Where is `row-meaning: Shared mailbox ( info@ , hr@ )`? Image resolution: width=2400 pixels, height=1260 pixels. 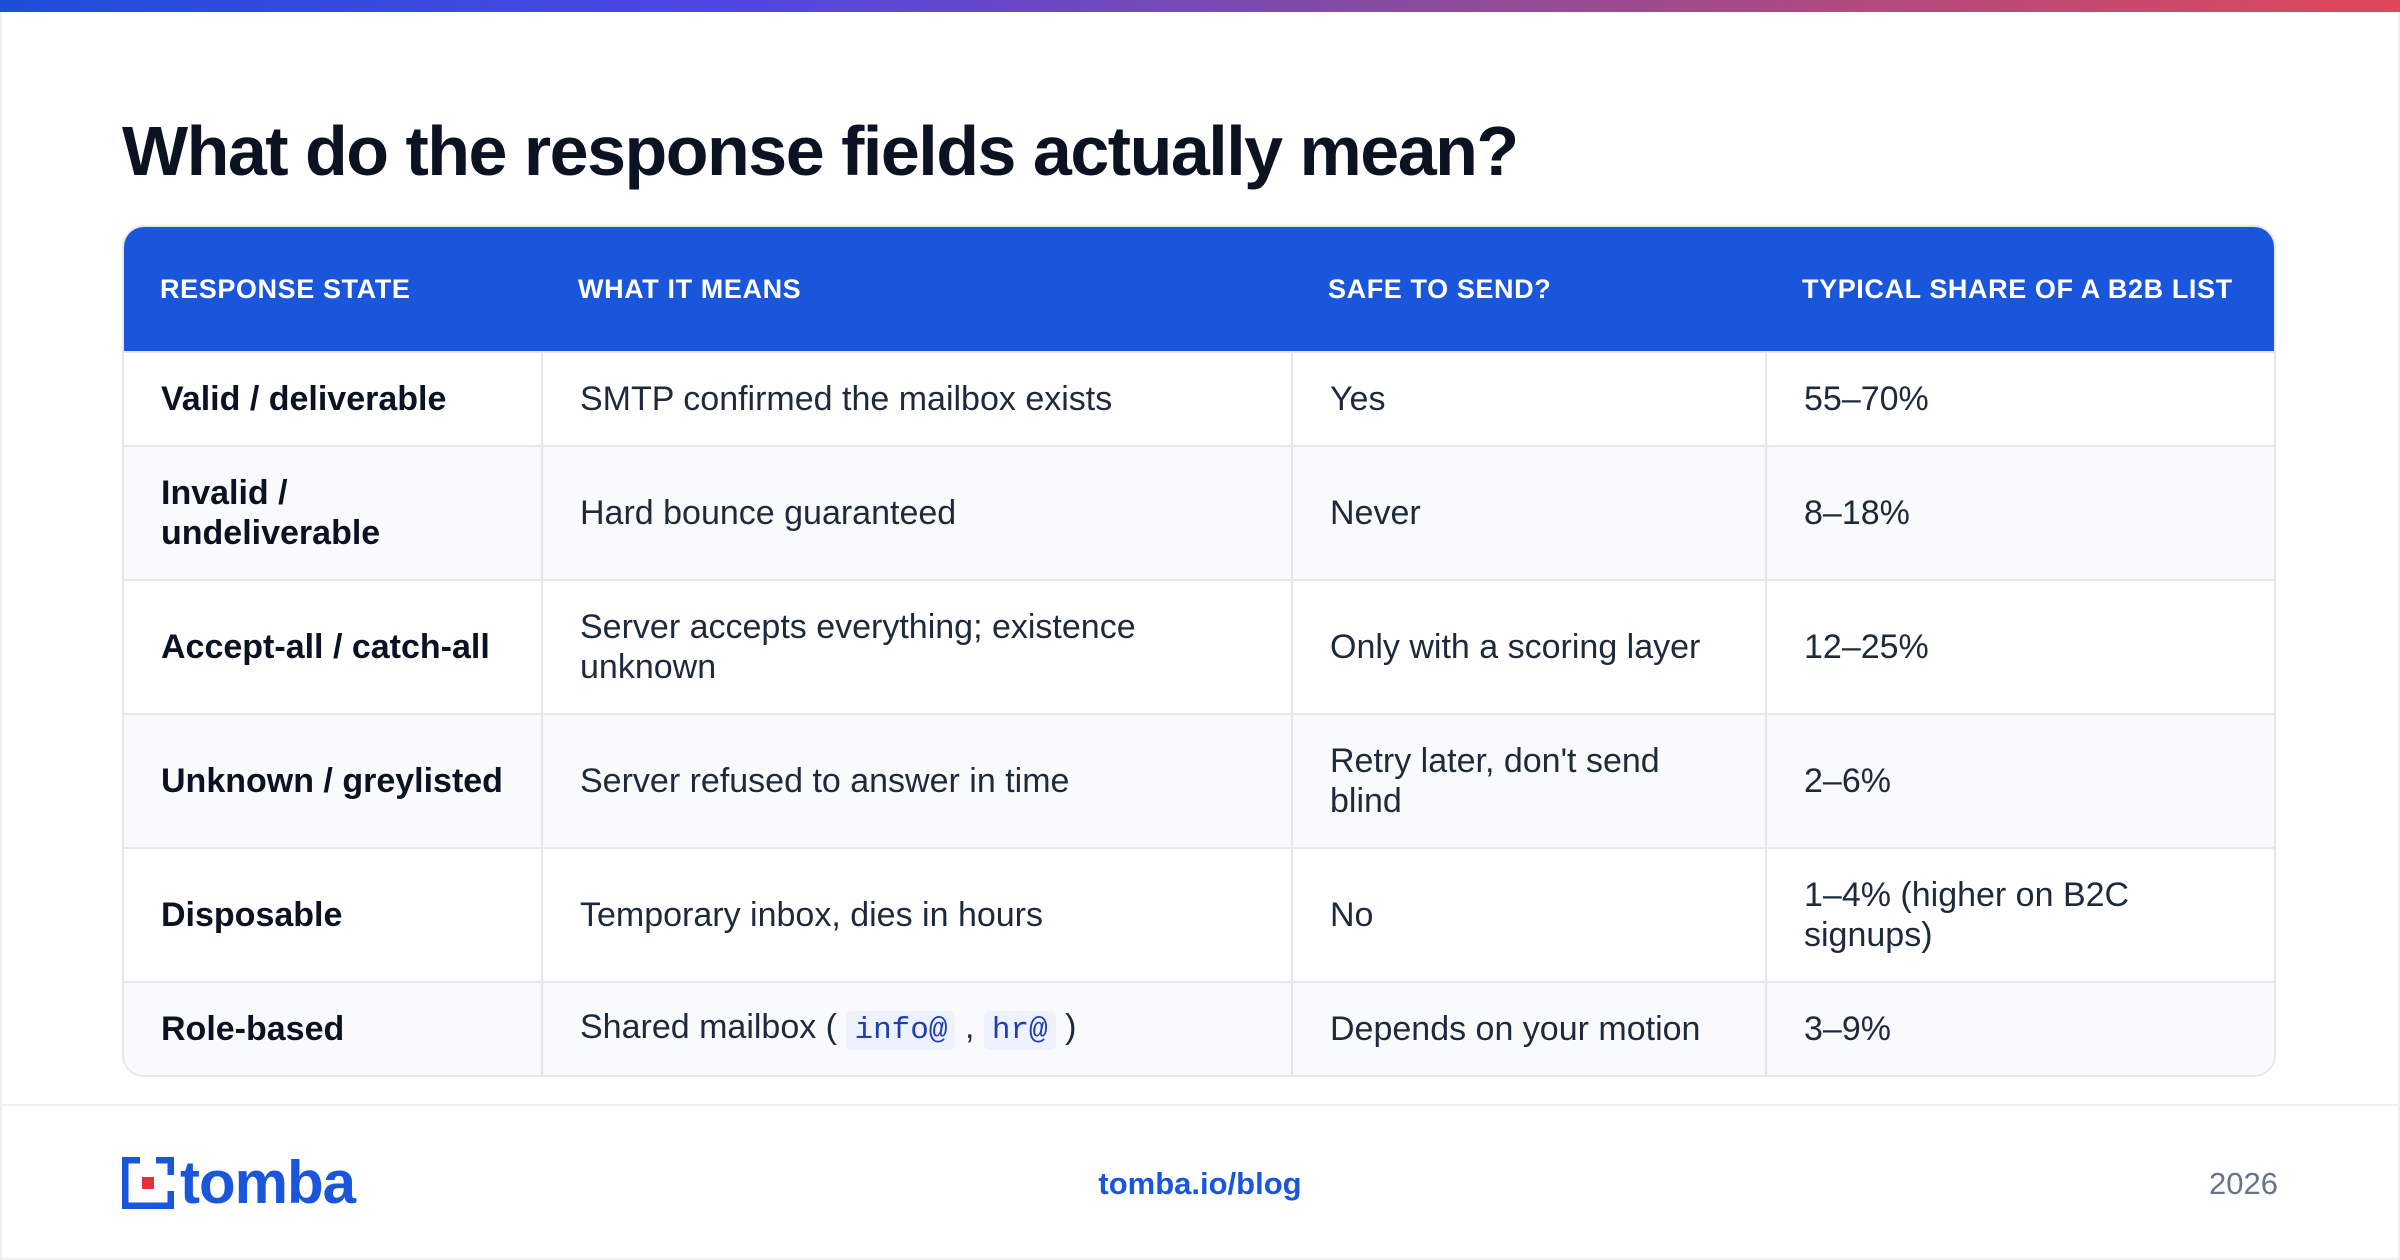
row-meaning: Shared mailbox ( info@ , hr@ ) is located at coordinates (917, 1028).